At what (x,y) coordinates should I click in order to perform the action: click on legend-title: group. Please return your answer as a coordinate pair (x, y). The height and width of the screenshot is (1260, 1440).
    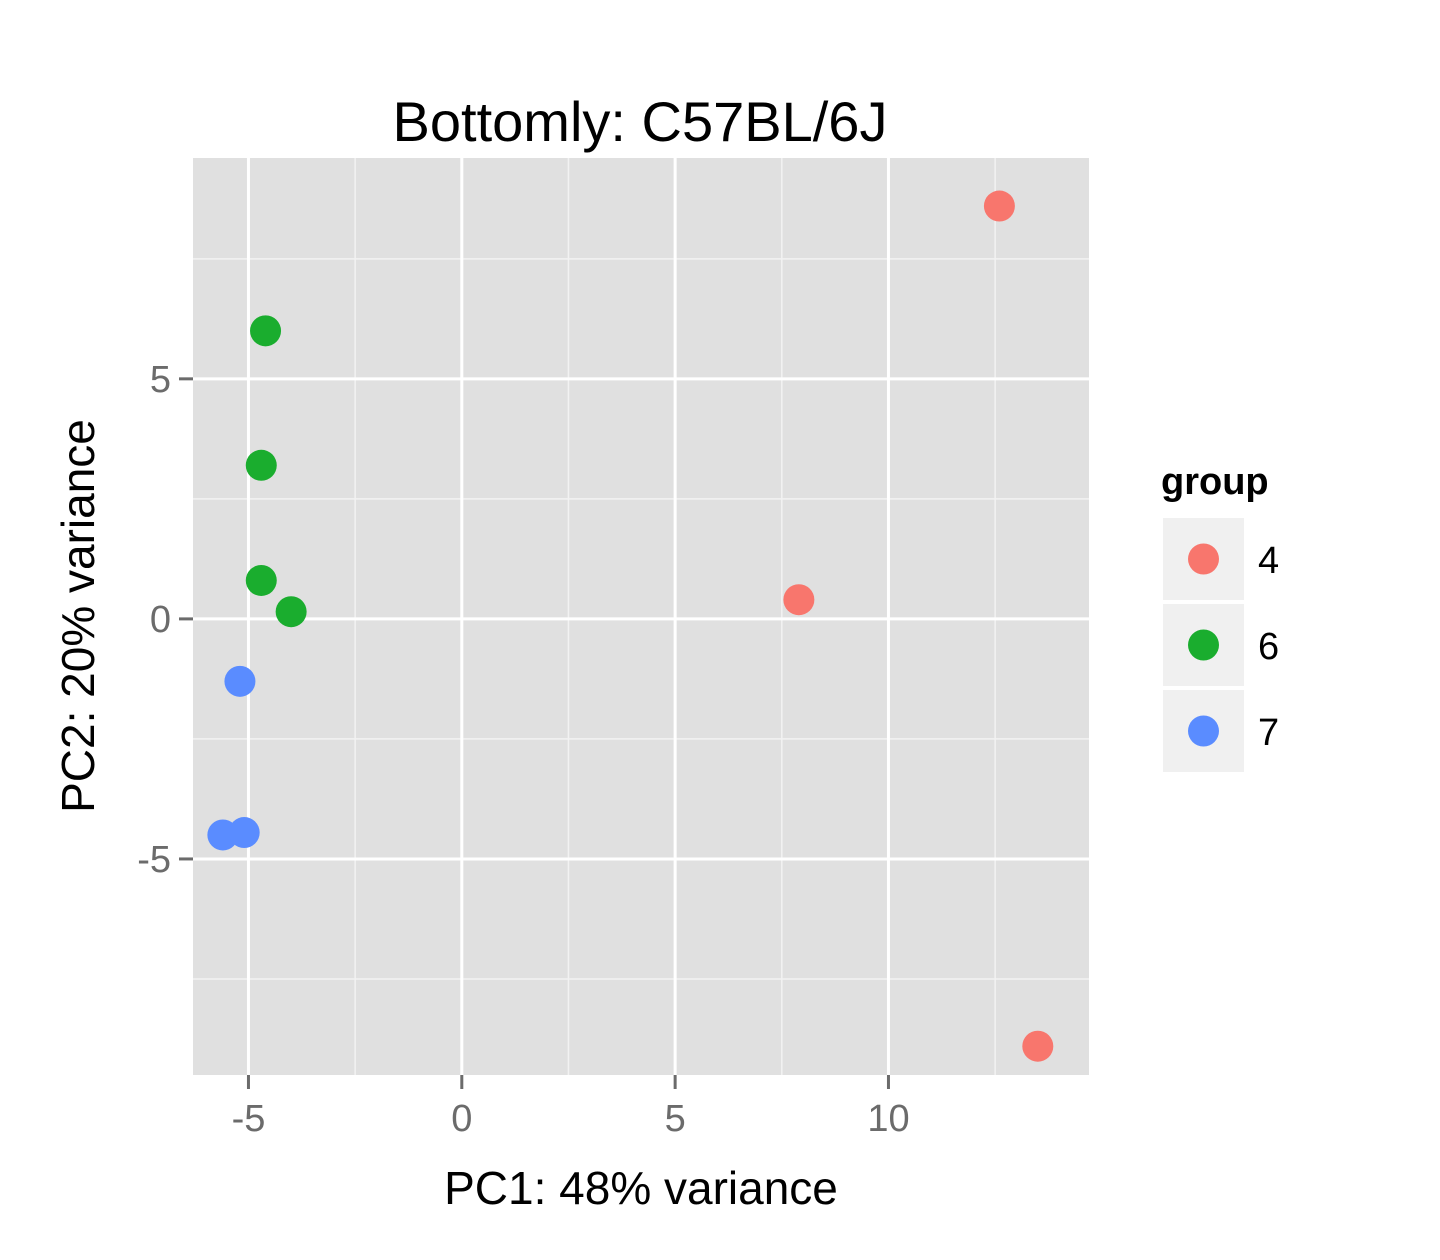
    Looking at the image, I should click on (1215, 482).